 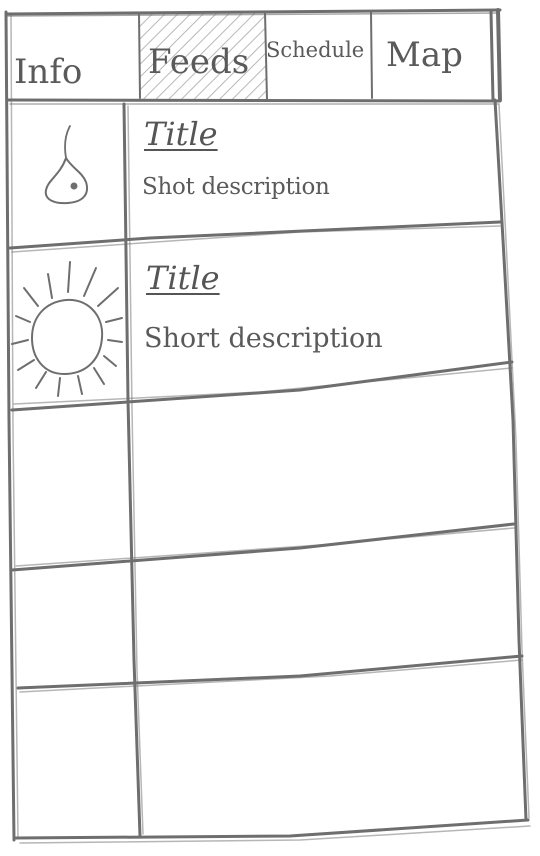 I want to click on icon-column-divider, so click(x=132, y=470).